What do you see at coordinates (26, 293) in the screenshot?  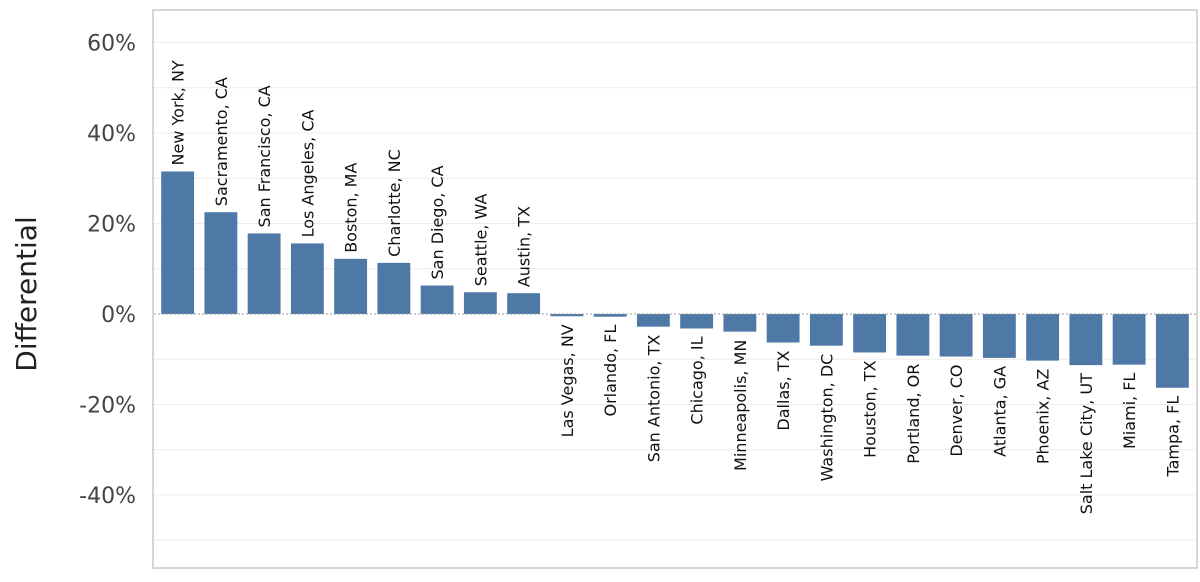 I see `y-axis-title: Differential` at bounding box center [26, 293].